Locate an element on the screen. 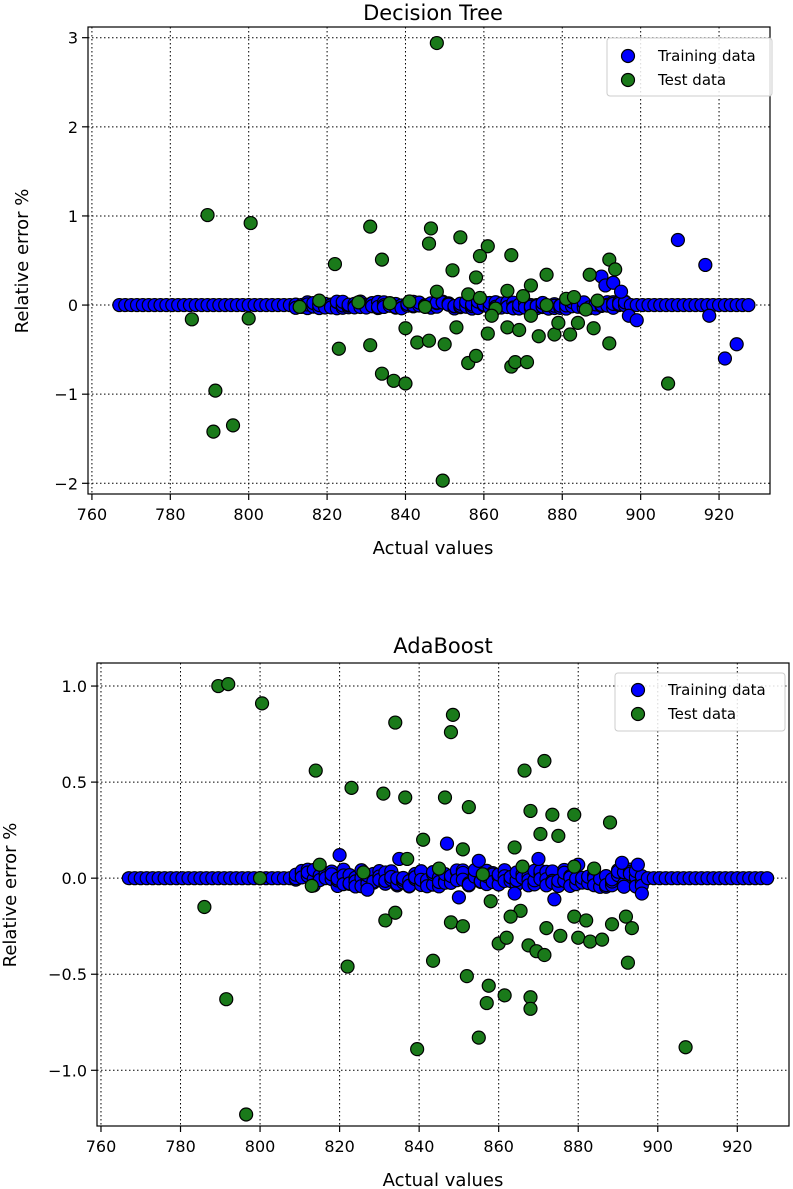 Image resolution: width=793 pixels, height=1189 pixels. x-tick-label: 820 is located at coordinates (339, 1146).